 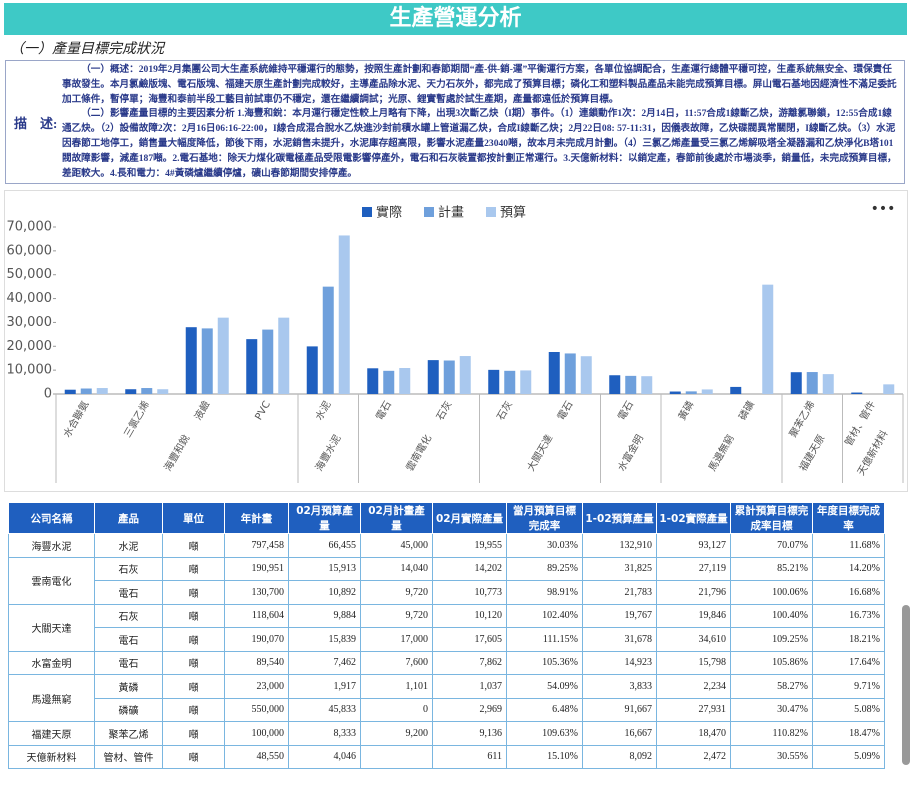 I want to click on x-tick-label: 液鹼, so click(x=201, y=411).